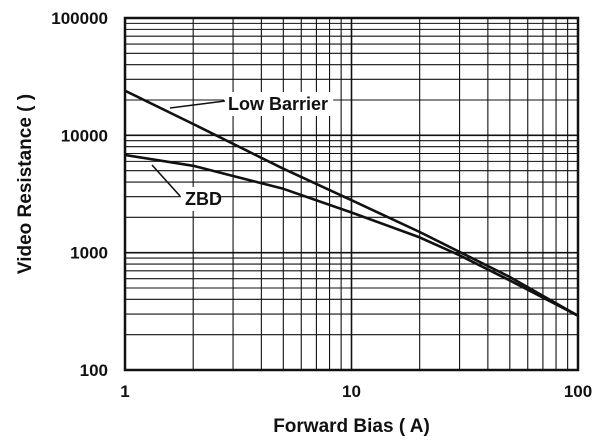 The width and height of the screenshot is (597, 445). What do you see at coordinates (84, 135) in the screenshot?
I see `y-tick-label: 10000` at bounding box center [84, 135].